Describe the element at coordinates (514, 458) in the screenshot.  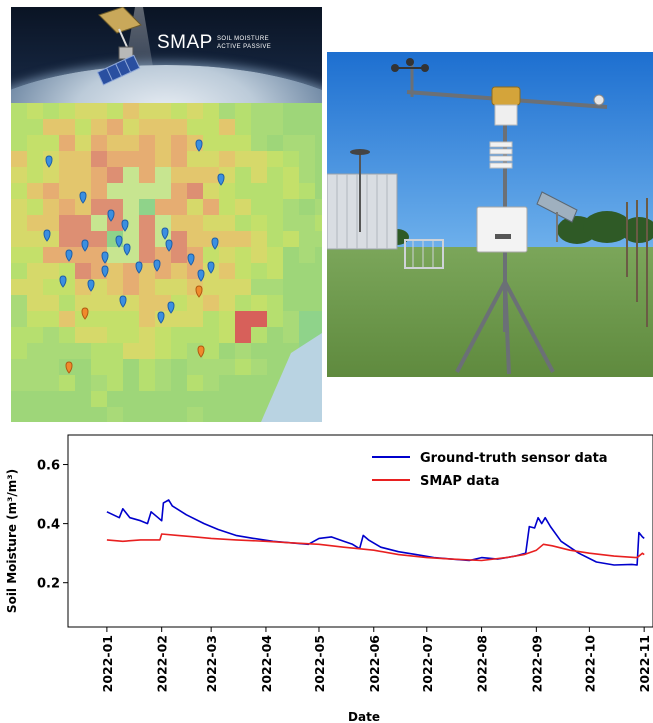
I see `legend-label-ground-truth: Ground-truth sensor data` at that location.